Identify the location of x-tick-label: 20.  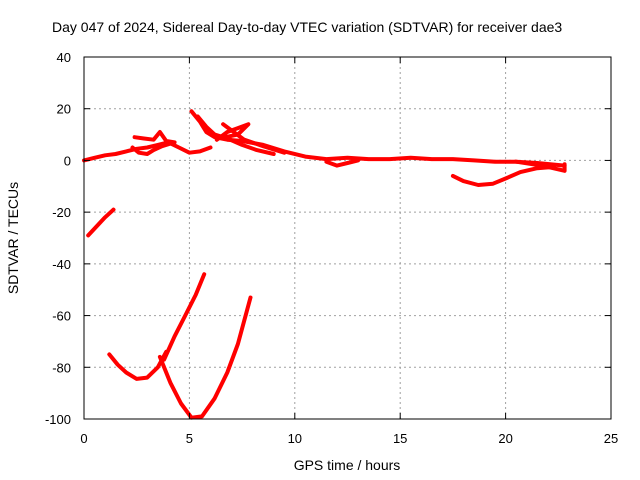
(505, 438).